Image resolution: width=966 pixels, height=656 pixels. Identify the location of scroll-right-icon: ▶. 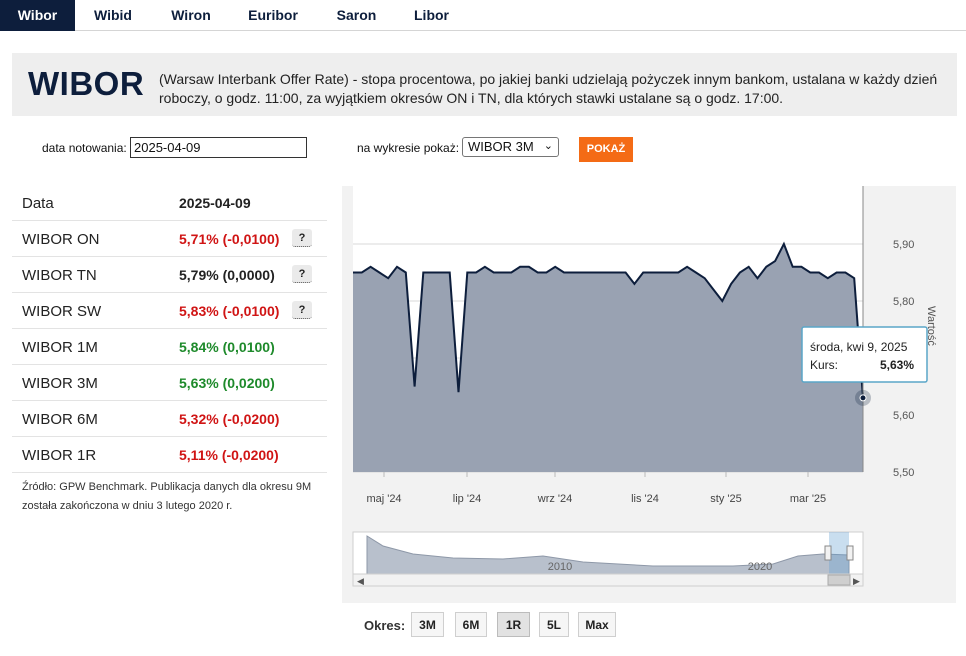
(856, 581).